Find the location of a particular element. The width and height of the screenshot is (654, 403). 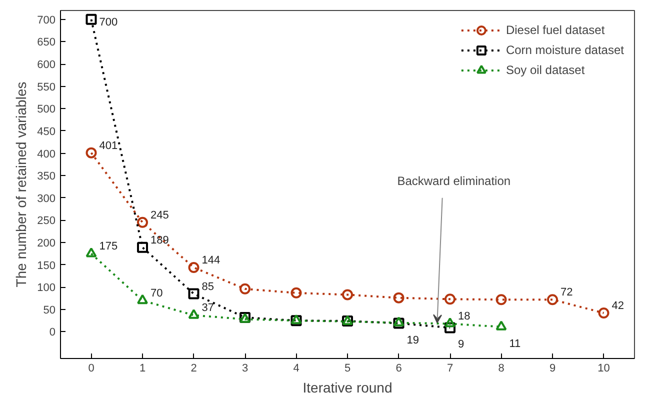

x-tick-label: 3 is located at coordinates (245, 368).